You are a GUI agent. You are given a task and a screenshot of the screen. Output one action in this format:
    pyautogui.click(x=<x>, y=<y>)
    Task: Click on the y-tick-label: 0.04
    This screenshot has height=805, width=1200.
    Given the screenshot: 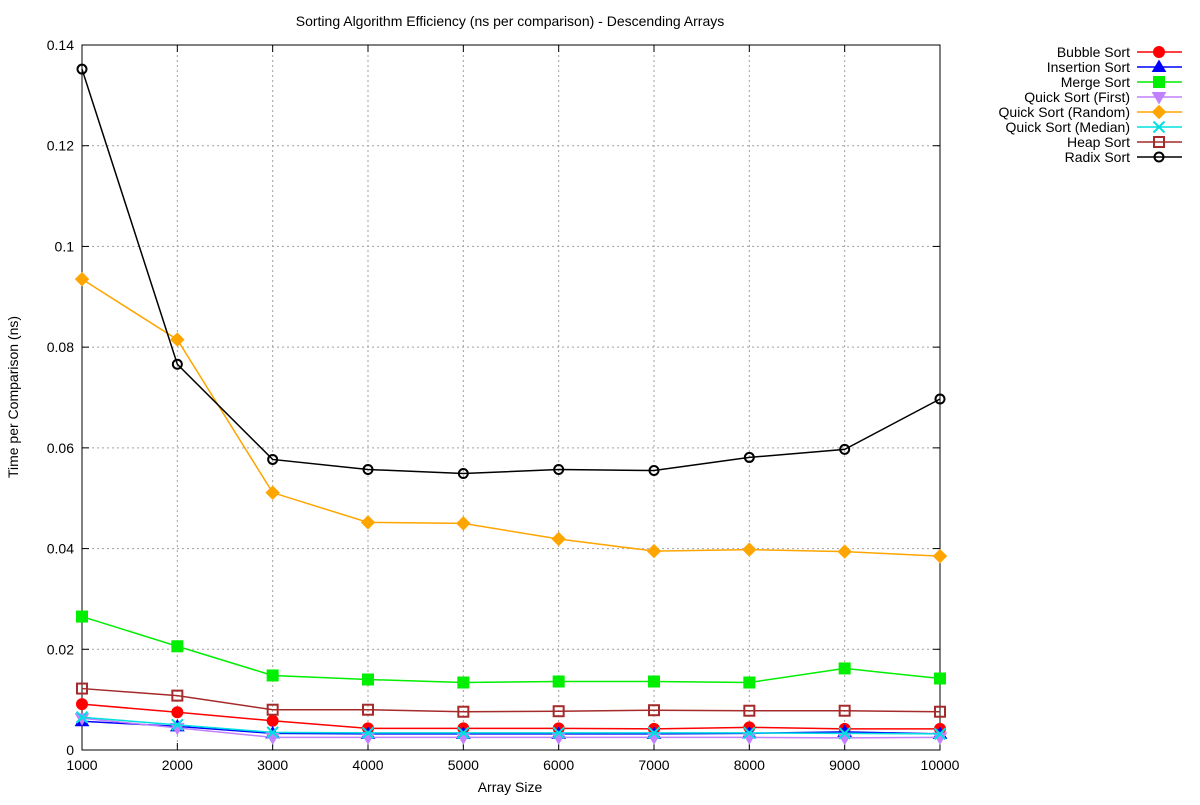 What is the action you would take?
    pyautogui.click(x=60, y=549)
    